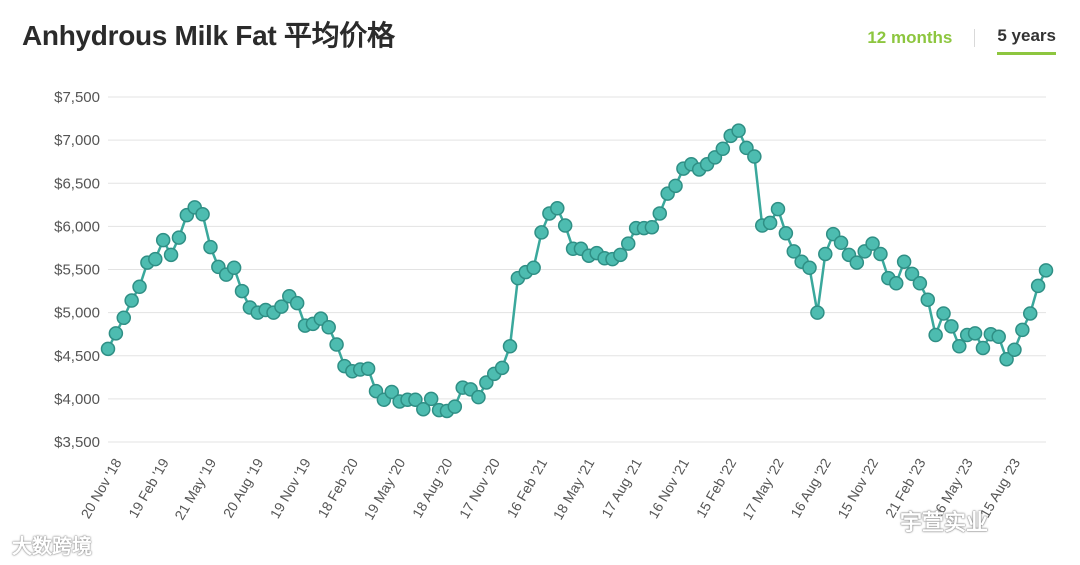 The width and height of the screenshot is (1080, 565). What do you see at coordinates (77, 183) in the screenshot?
I see `y-tick-label: $6,500` at bounding box center [77, 183].